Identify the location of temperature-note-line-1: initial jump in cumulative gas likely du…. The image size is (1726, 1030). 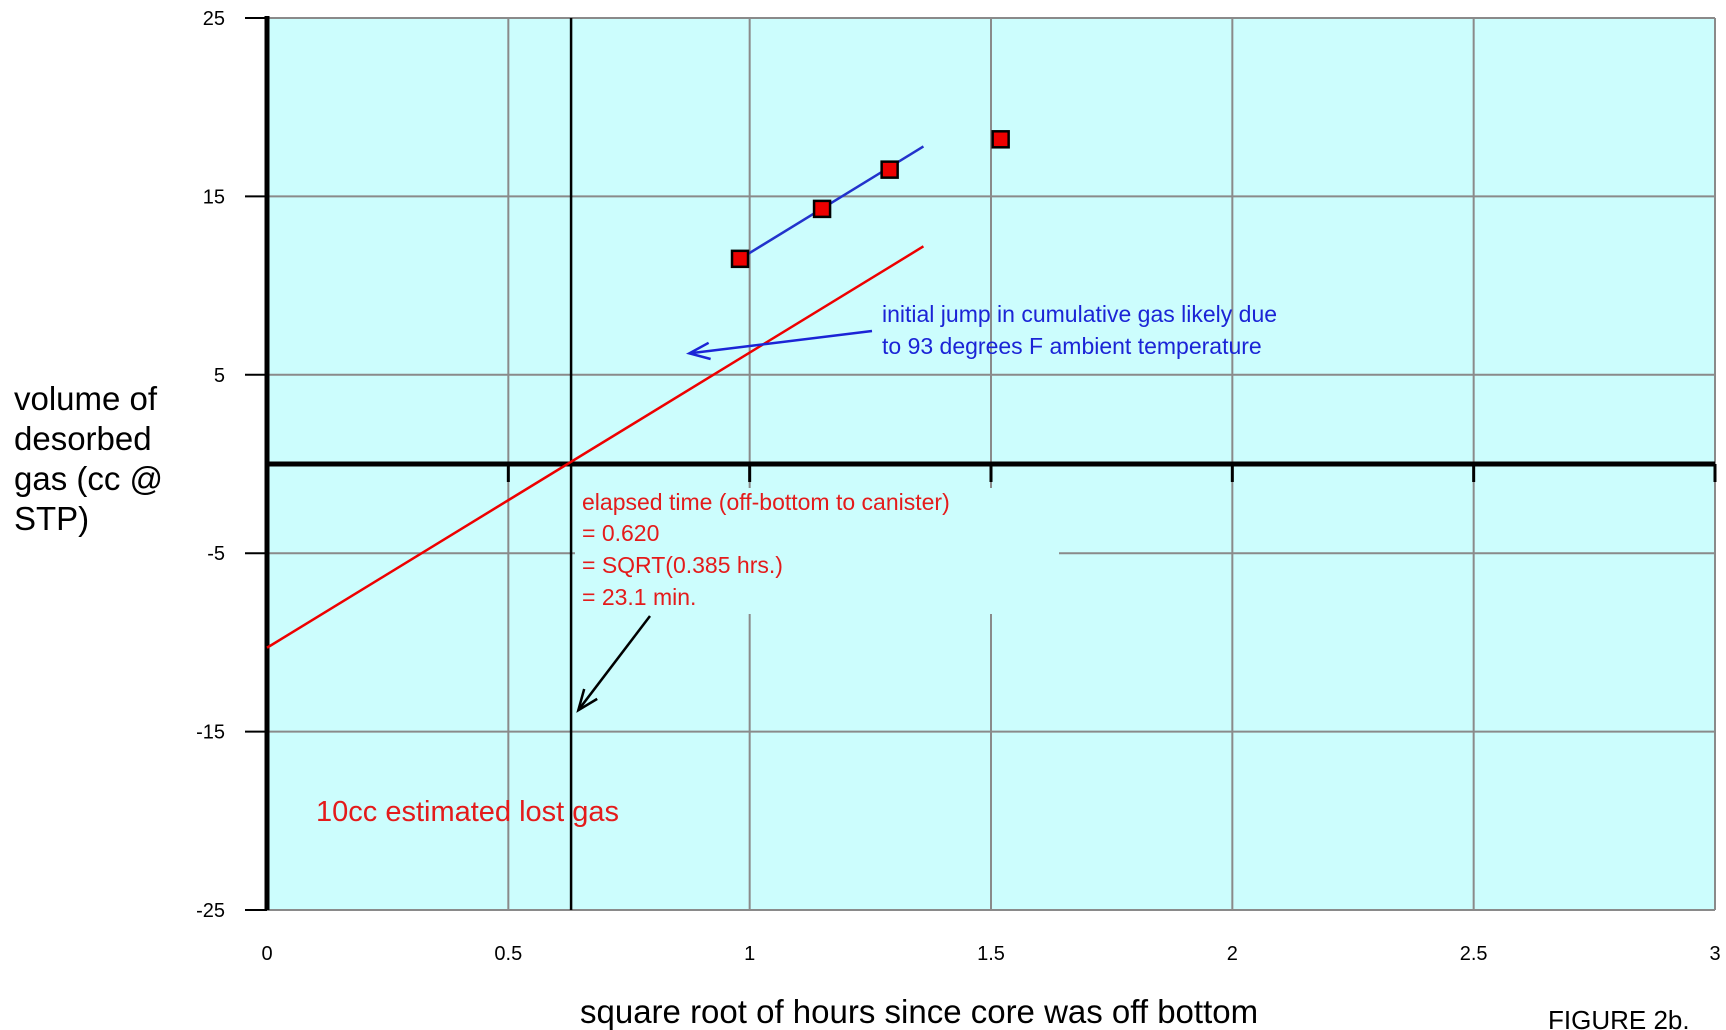
(1079, 314).